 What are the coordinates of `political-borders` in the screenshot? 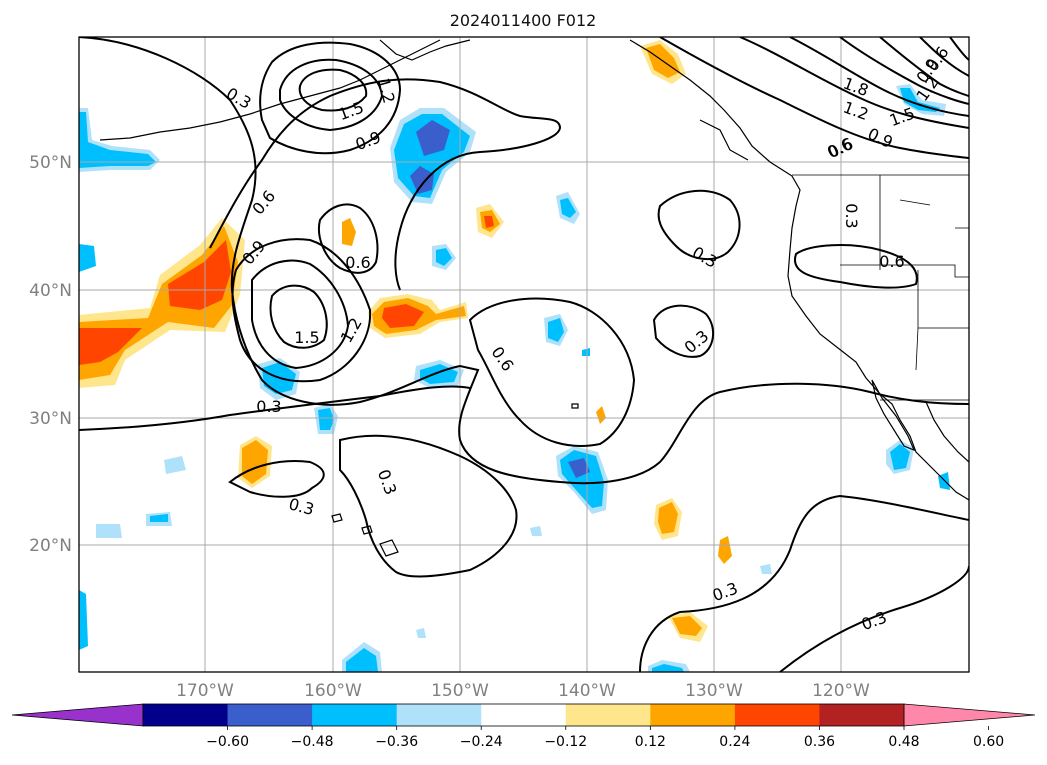 It's located at (880, 287).